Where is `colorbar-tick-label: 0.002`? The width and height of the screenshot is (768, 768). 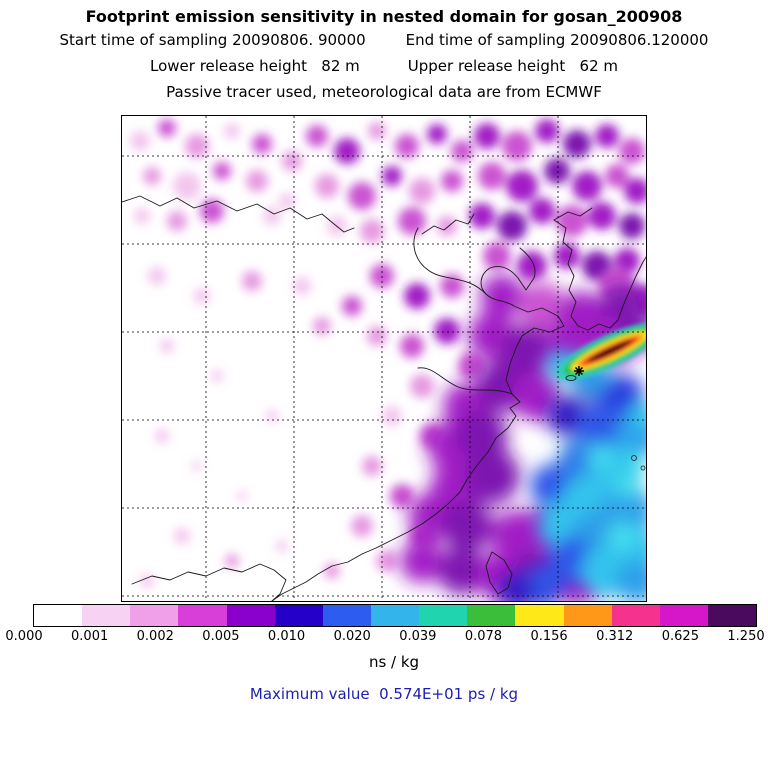 colorbar-tick-label: 0.002 is located at coordinates (155, 636).